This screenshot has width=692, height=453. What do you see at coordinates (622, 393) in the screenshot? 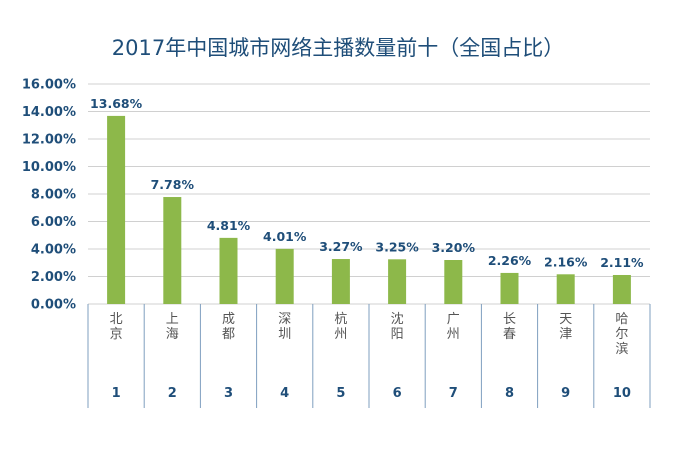
I see `rank-label: 10` at bounding box center [622, 393].